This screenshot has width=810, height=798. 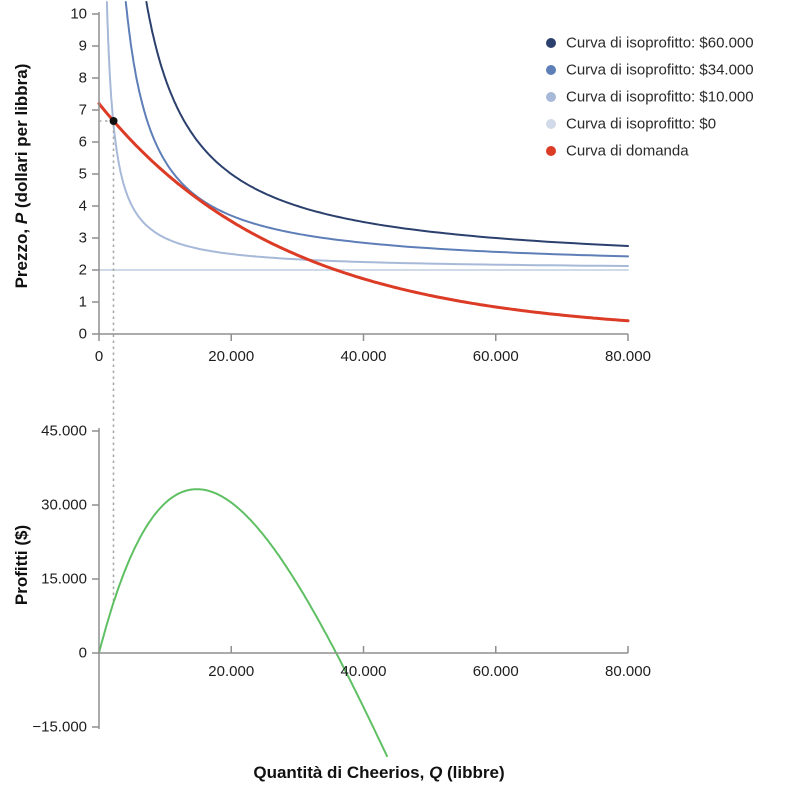 I want to click on legend-item-isoprofit-10000: Curva di isoprofitto: $10.000, so click(x=650, y=97).